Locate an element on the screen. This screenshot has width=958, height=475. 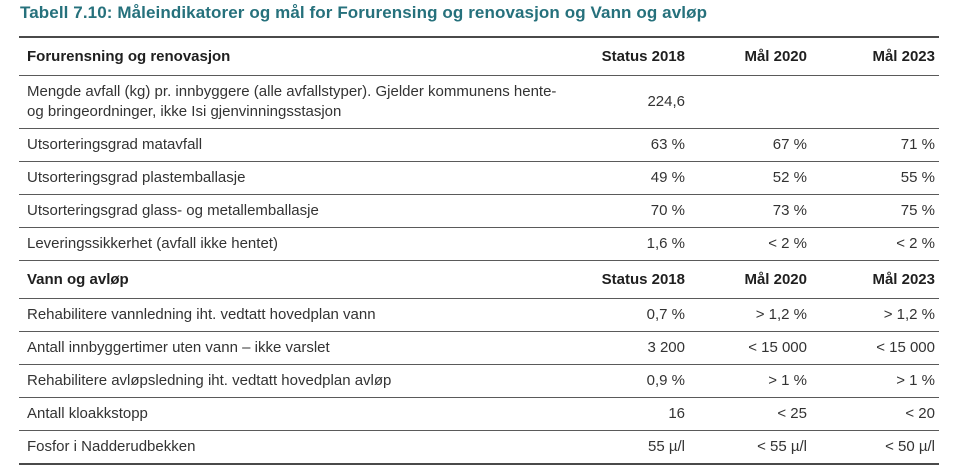
cell-mal-2023: < 20 is located at coordinates (920, 413).